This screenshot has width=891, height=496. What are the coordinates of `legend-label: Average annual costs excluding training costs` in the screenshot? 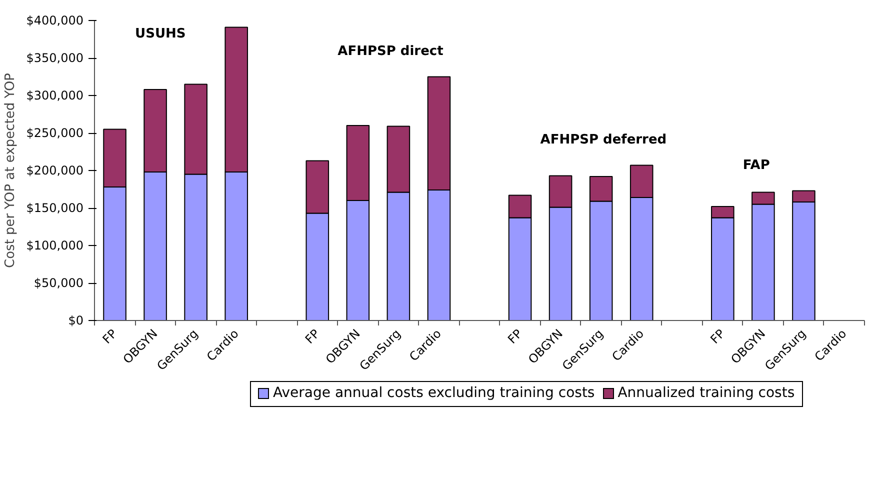 It's located at (433, 393).